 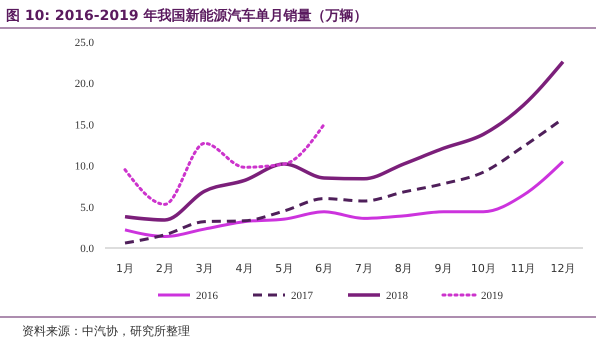 What do you see at coordinates (492, 296) in the screenshot?
I see `legend-label: 2019` at bounding box center [492, 296].